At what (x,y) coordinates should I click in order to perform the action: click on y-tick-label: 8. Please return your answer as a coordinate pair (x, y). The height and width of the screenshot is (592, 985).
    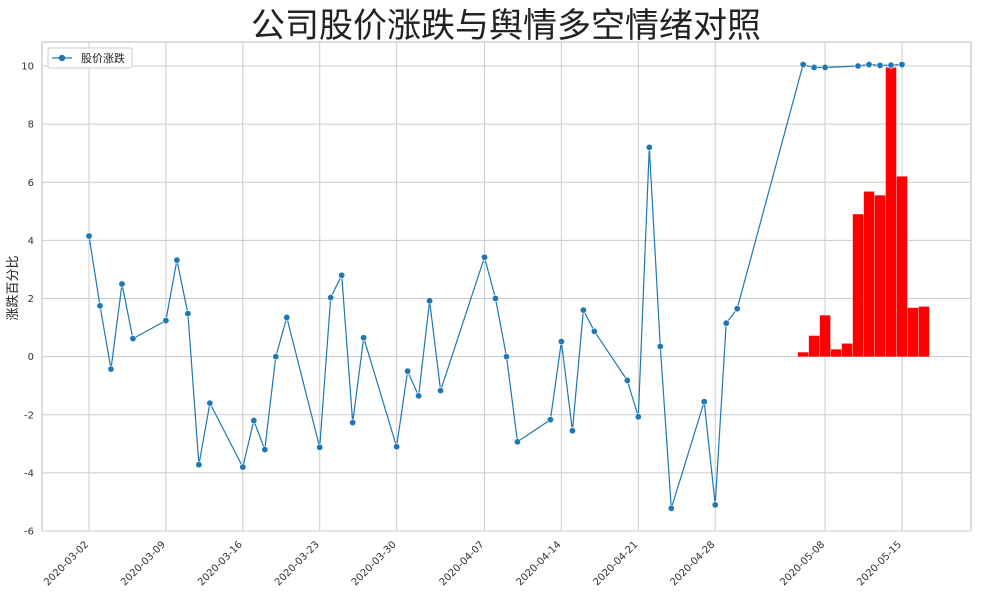
    Looking at the image, I should click on (31, 125).